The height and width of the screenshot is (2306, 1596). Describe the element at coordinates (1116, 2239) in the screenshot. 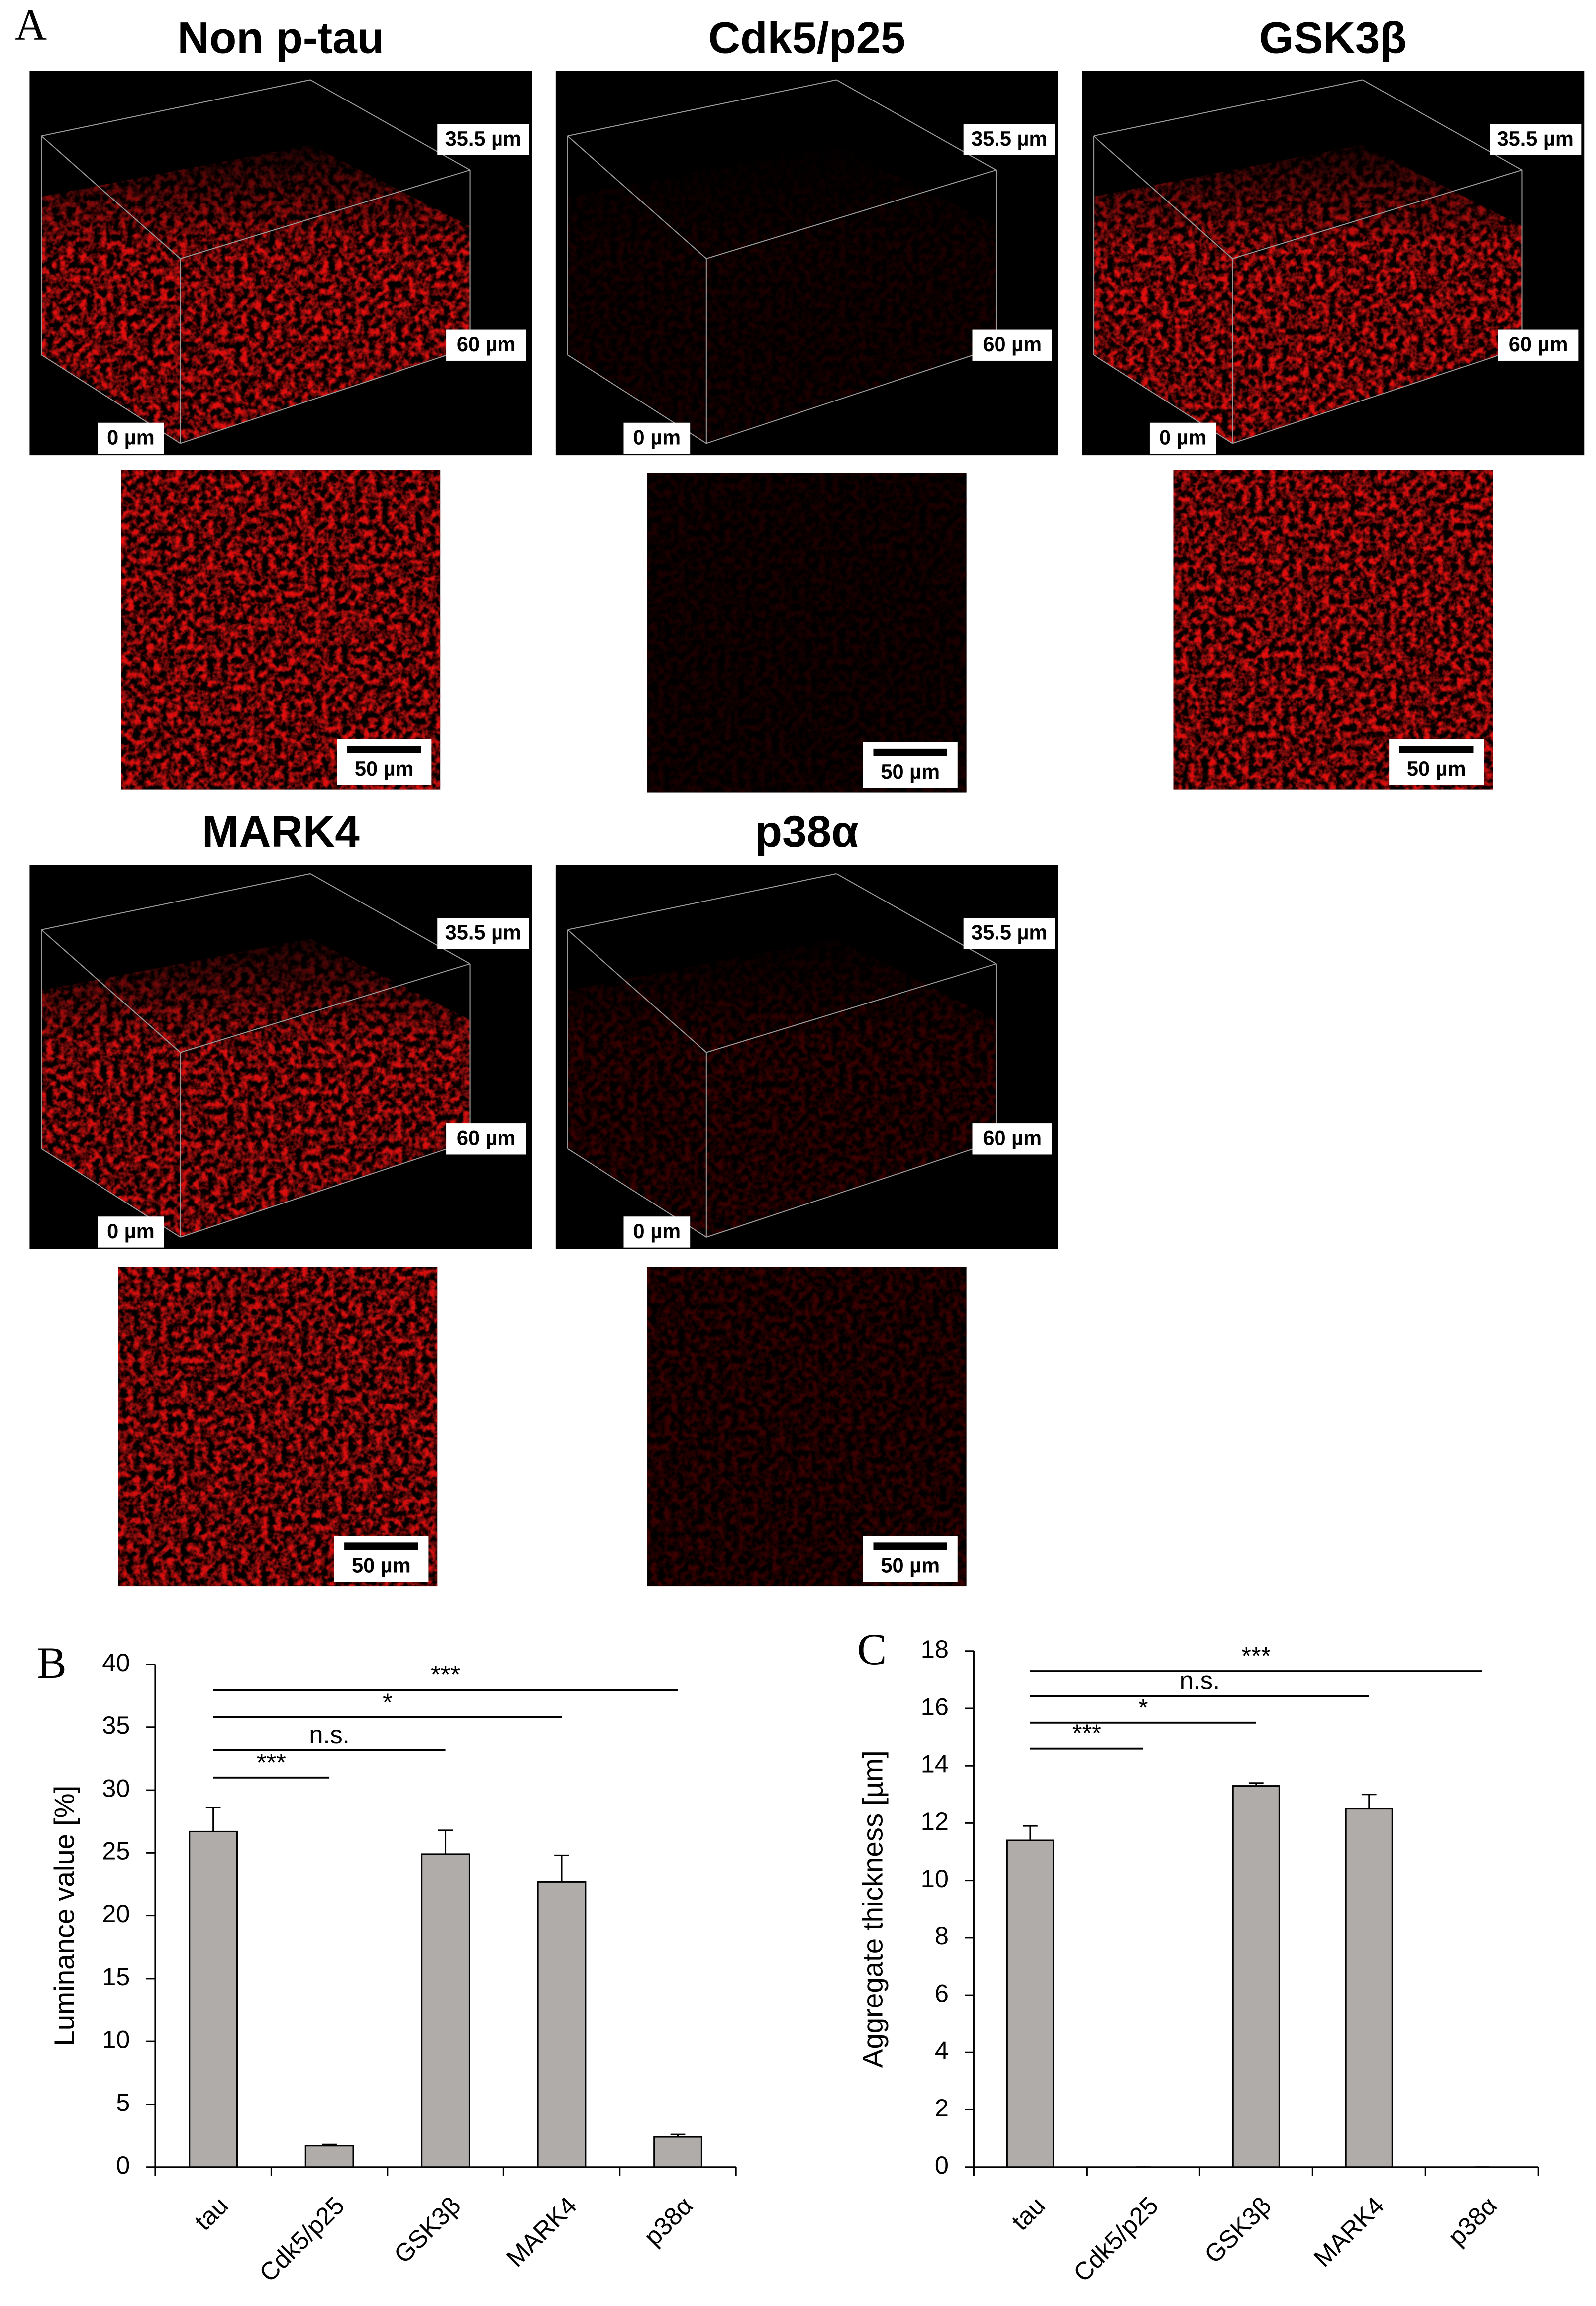

I see `x-tick-label: Cdk5/p25` at that location.